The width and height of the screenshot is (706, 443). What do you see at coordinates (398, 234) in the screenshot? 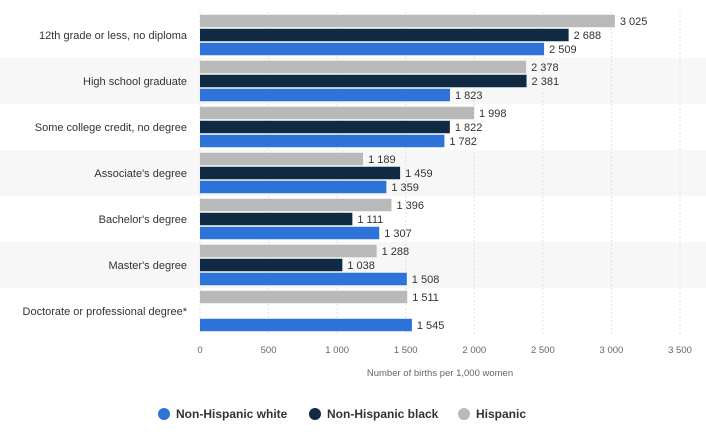
I see `data-label: 1 307` at bounding box center [398, 234].